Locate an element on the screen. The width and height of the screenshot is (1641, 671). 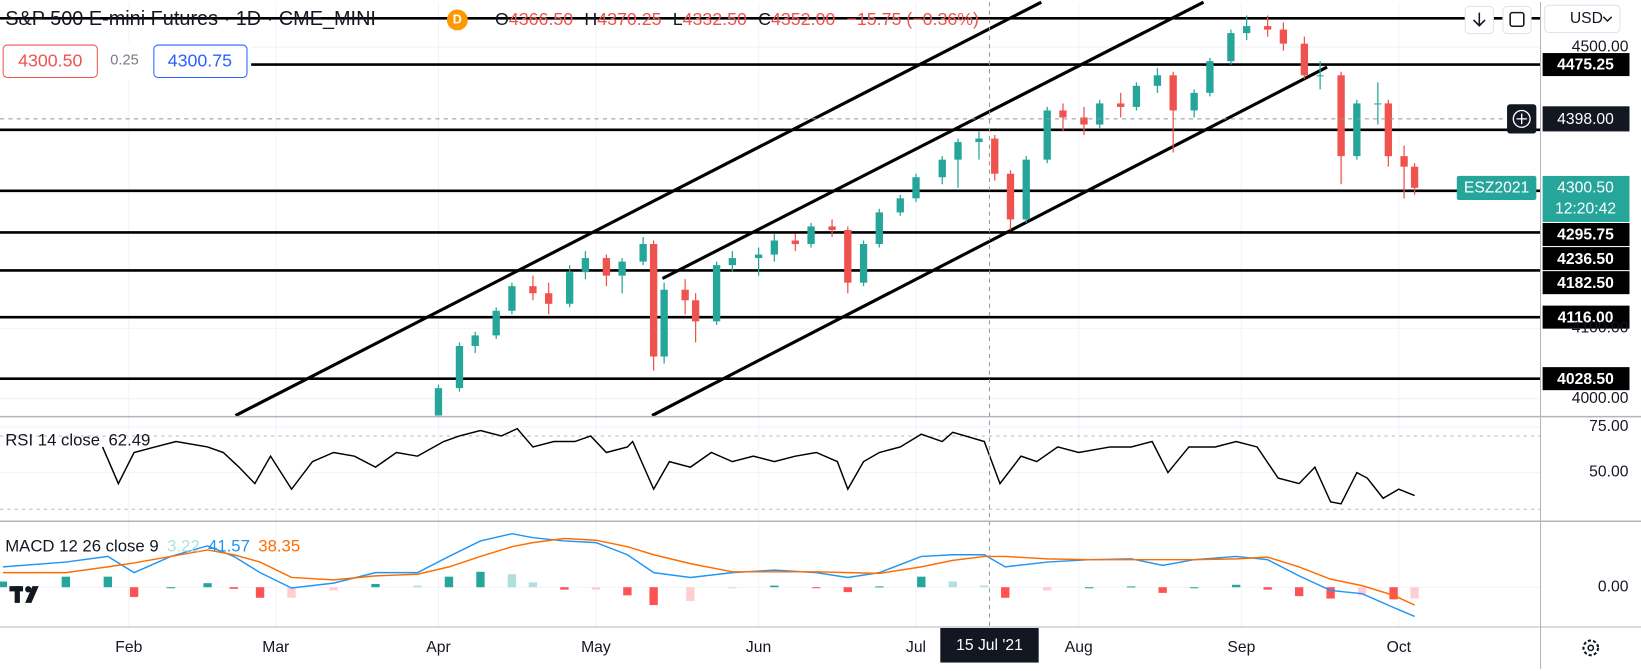
last-price-box is located at coordinates (1586, 198).